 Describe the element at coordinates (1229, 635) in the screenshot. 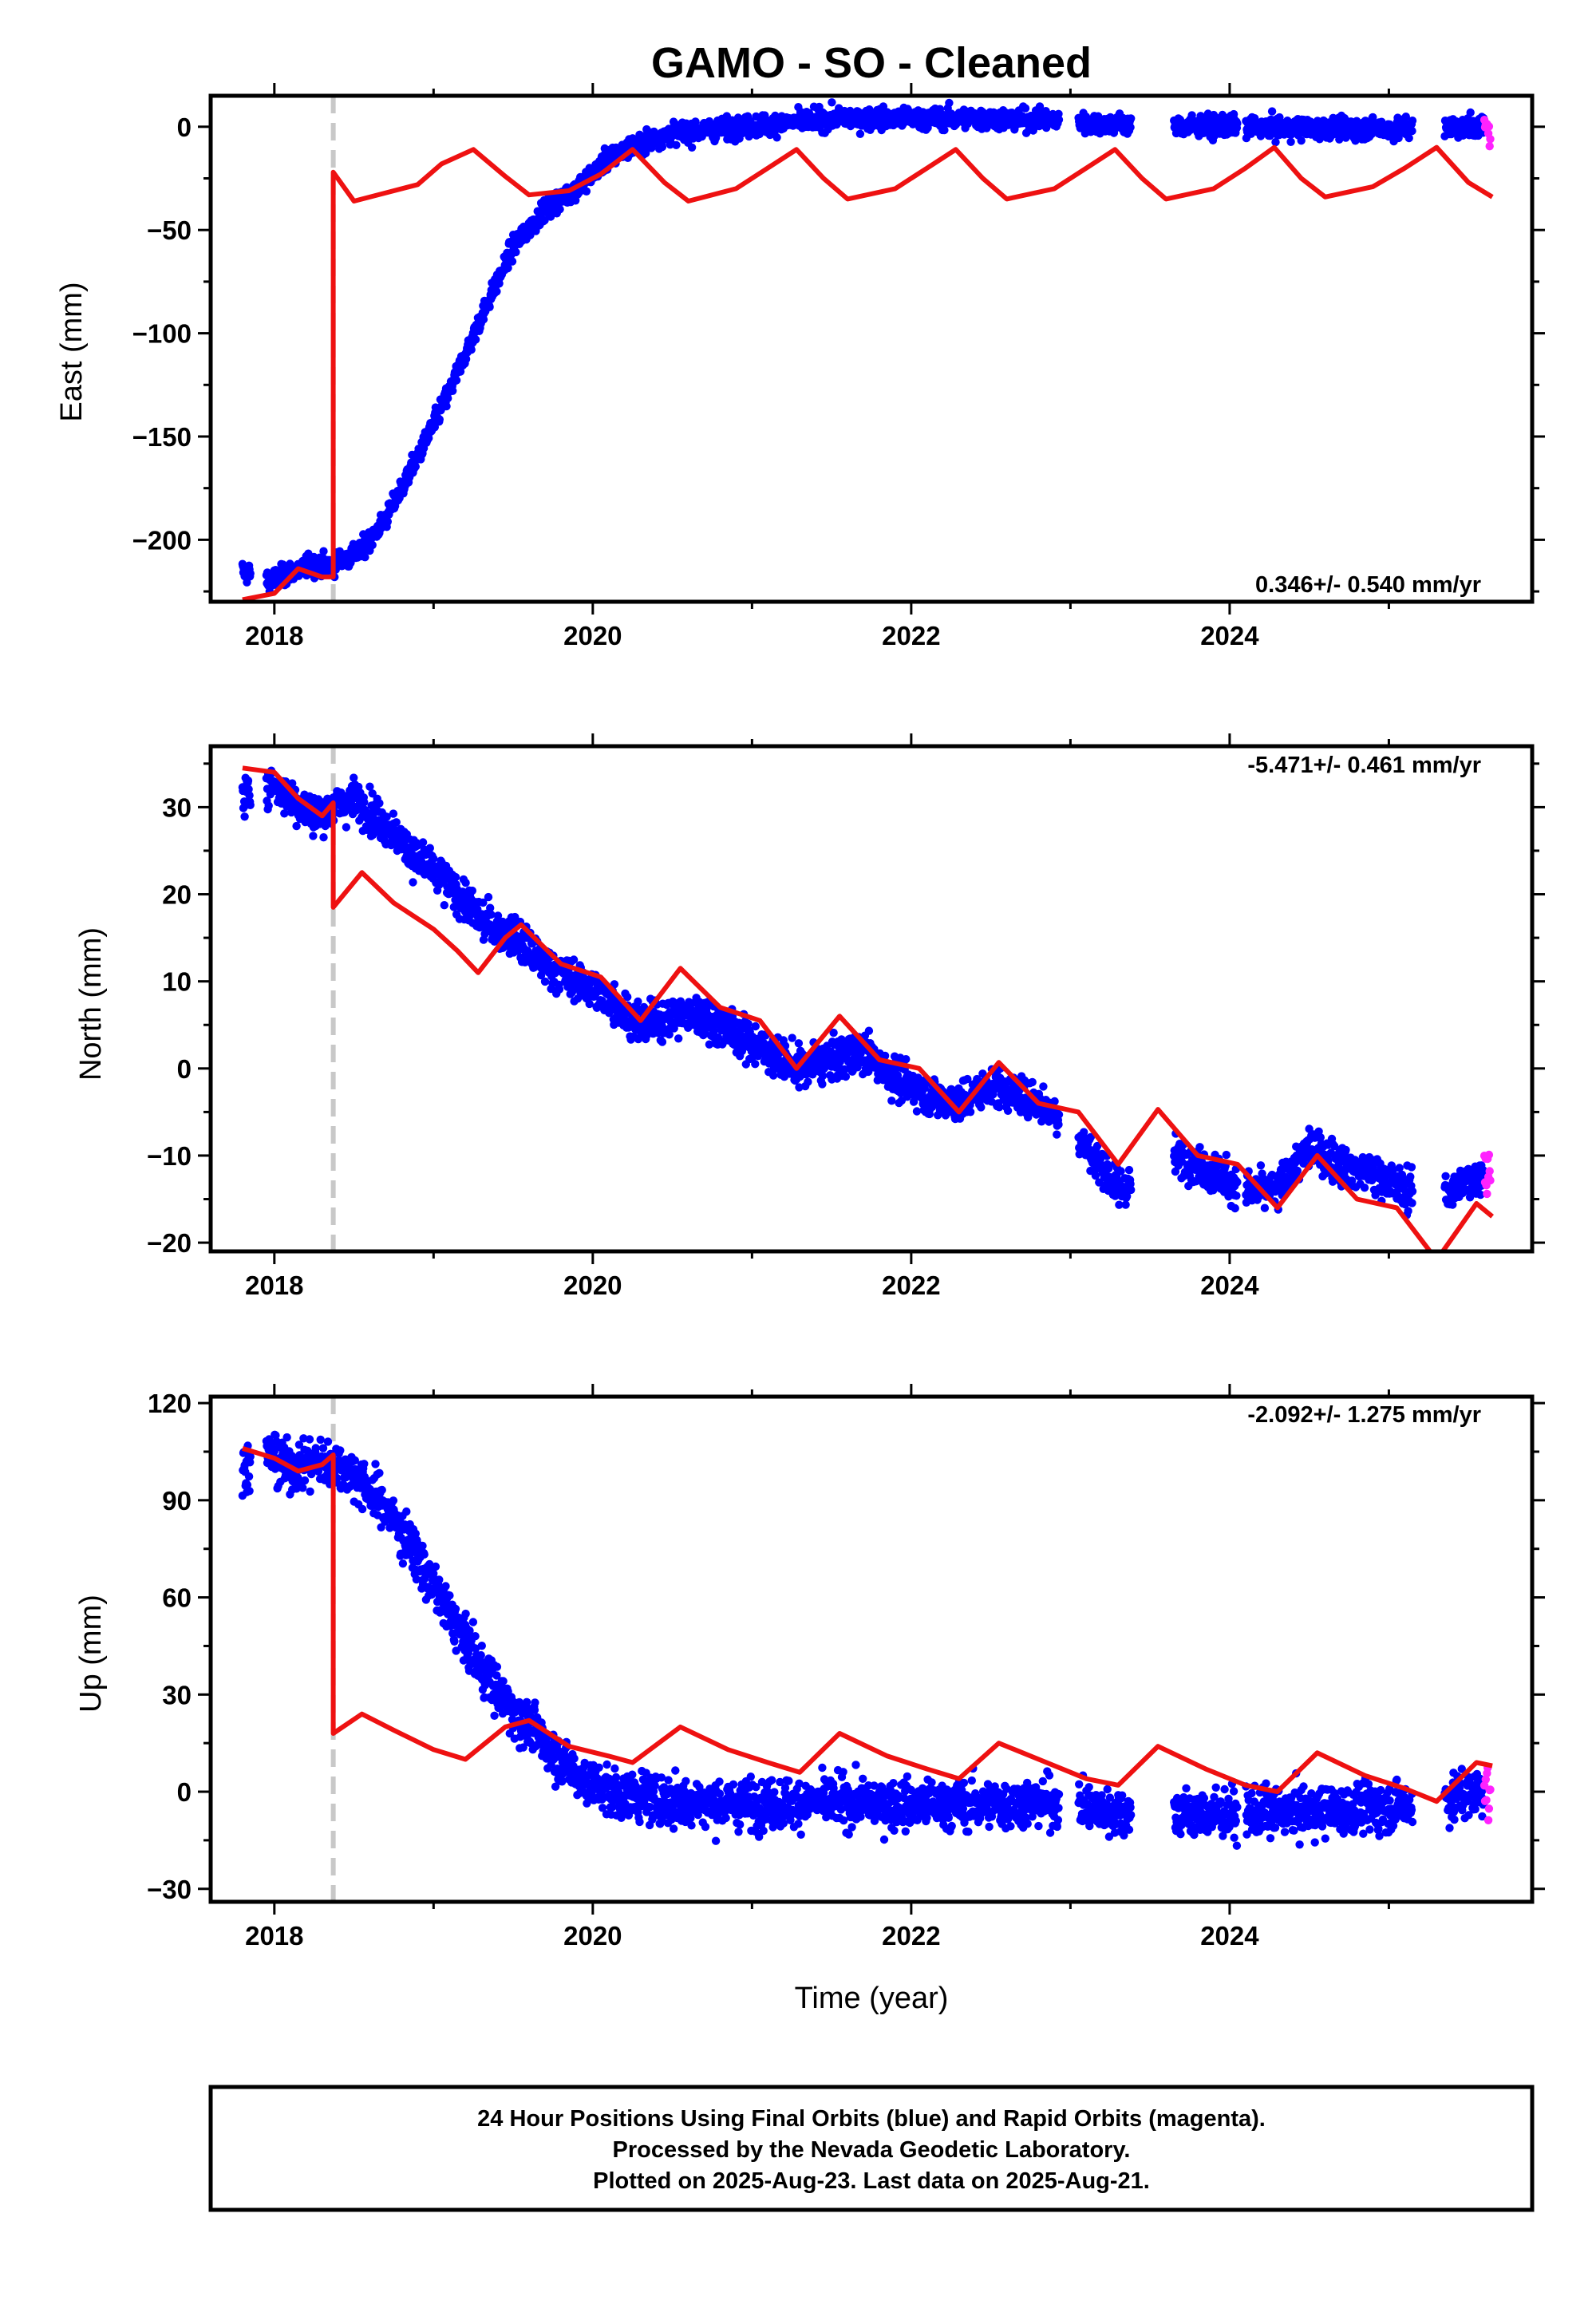

I see `east-xtick-label: 2024` at that location.